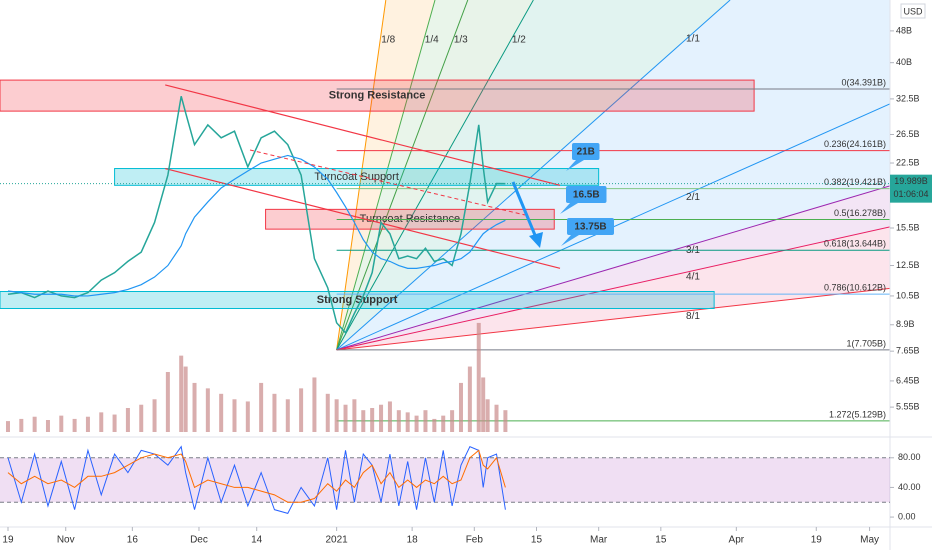 The width and height of the screenshot is (932, 550). What do you see at coordinates (475, 540) in the screenshot?
I see `x-tick-label: Feb` at bounding box center [475, 540].